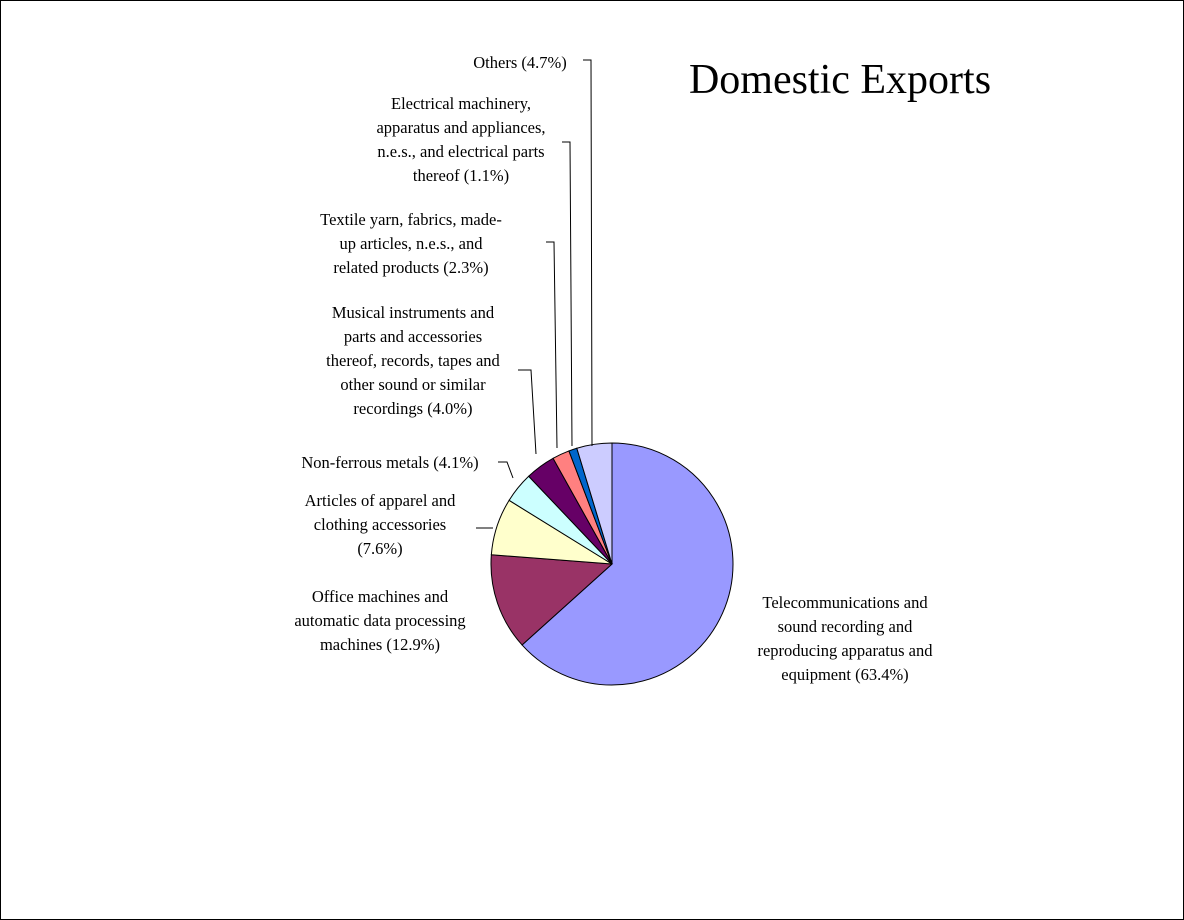  I want to click on slice-label-5-line-5: recordings (4.0%), so click(412, 408).